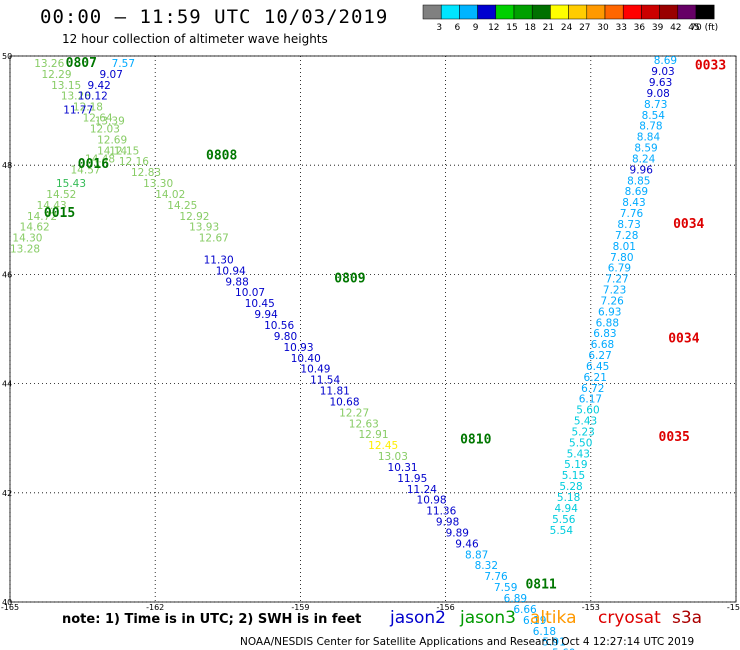 The width and height of the screenshot is (740, 650). I want to click on swh-point-jason2: 10.12, so click(93, 97).